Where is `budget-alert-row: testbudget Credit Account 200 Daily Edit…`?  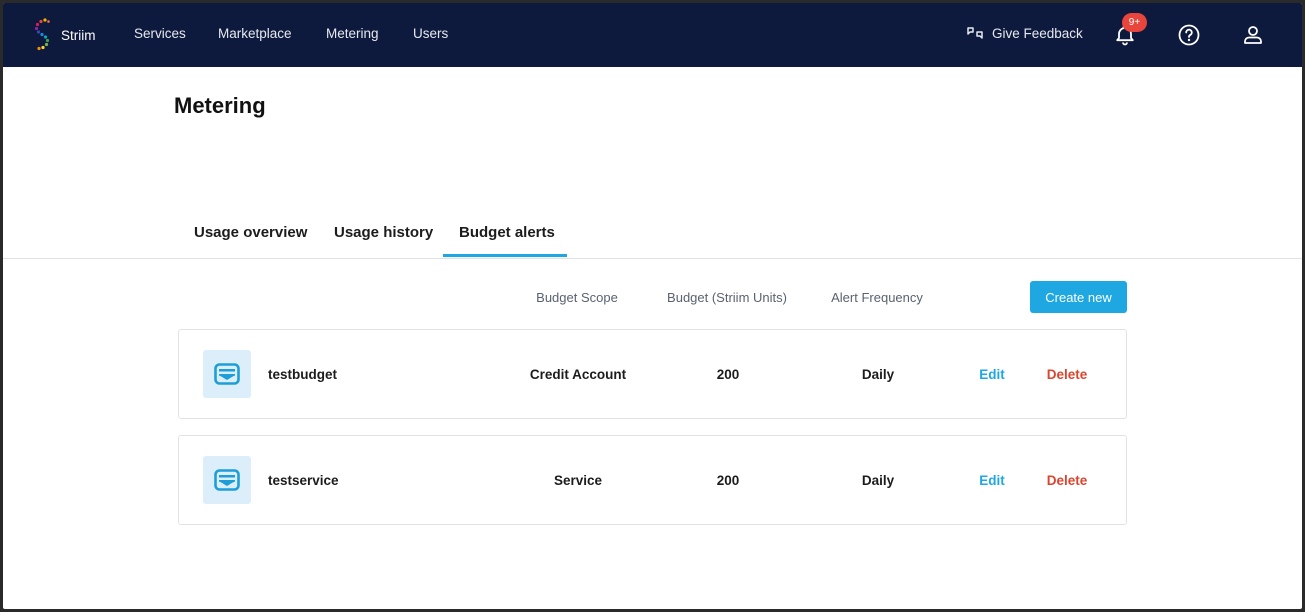
budget-alert-row: testbudget Credit Account 200 Daily Edit… is located at coordinates (652, 374).